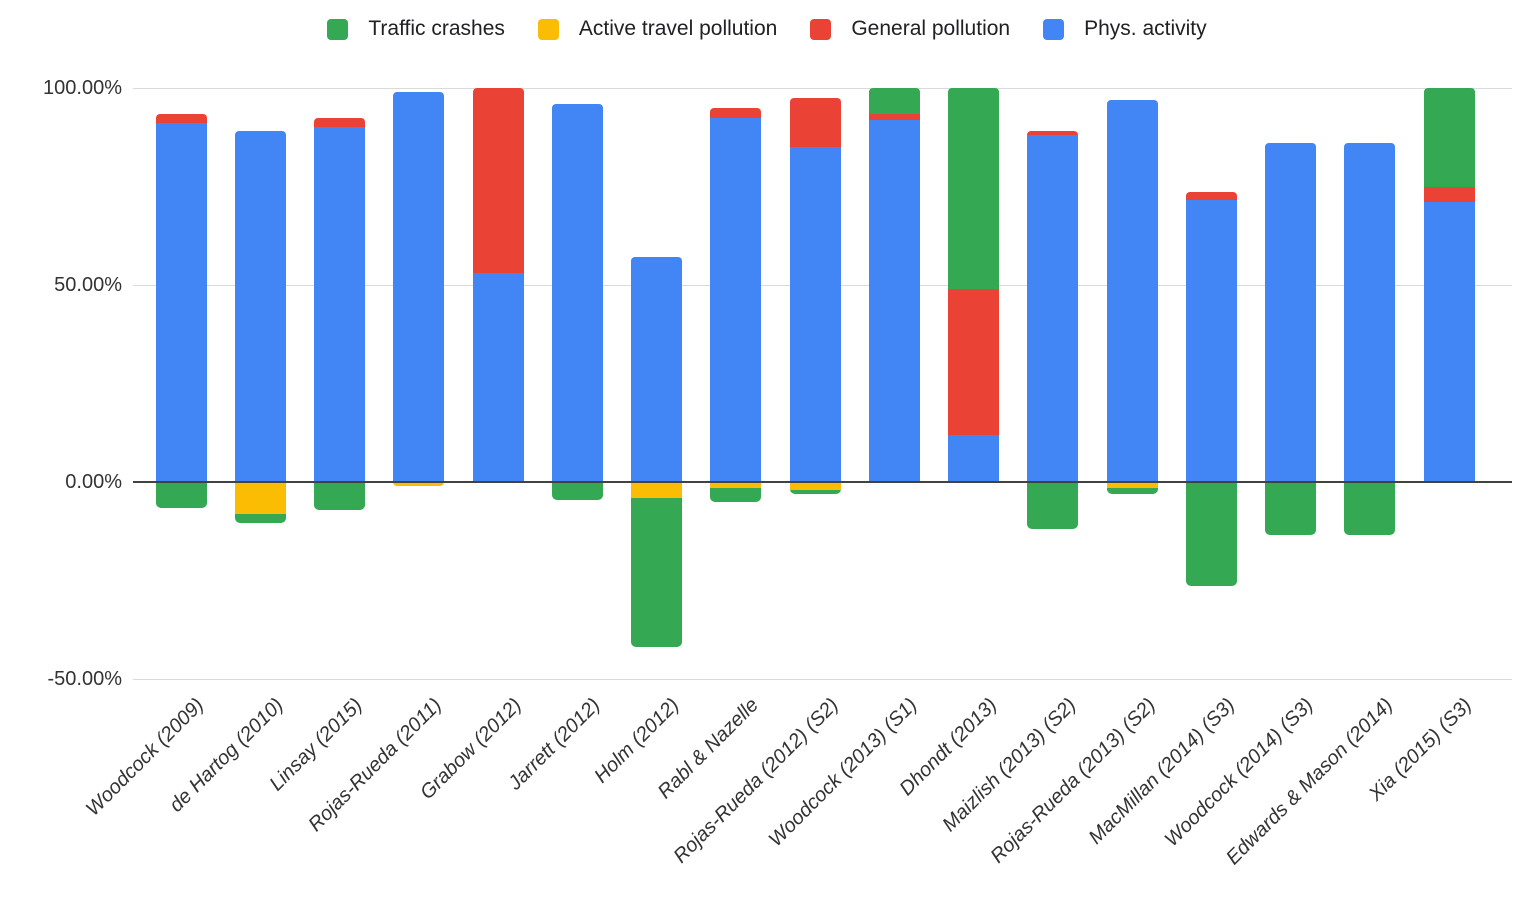 The width and height of the screenshot is (1534, 908). I want to click on bar-xia-2015-s3-positive, so click(1449, 285).